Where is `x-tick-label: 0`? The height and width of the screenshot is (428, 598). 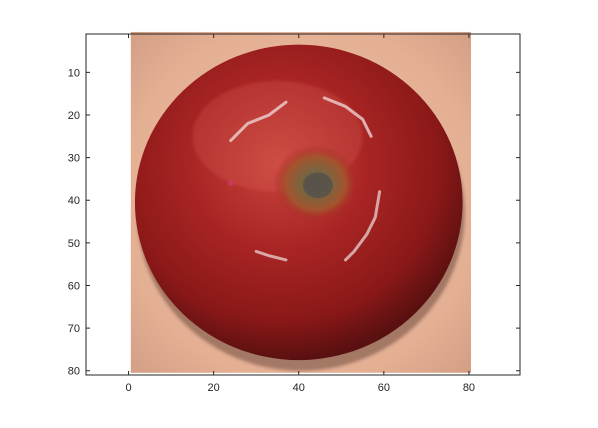 x-tick-label: 0 is located at coordinates (128, 388).